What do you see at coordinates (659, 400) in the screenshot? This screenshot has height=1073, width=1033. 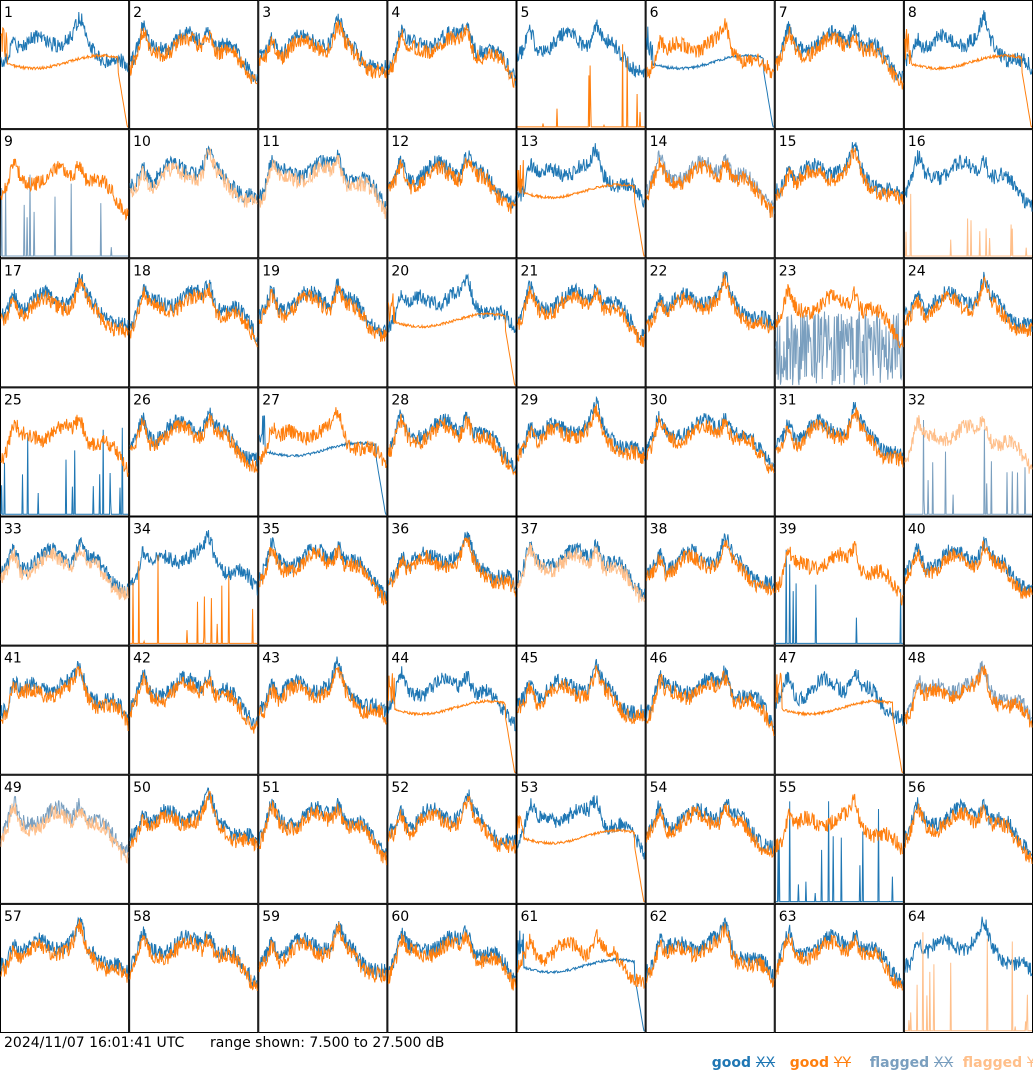 I see `panel-label: 30` at bounding box center [659, 400].